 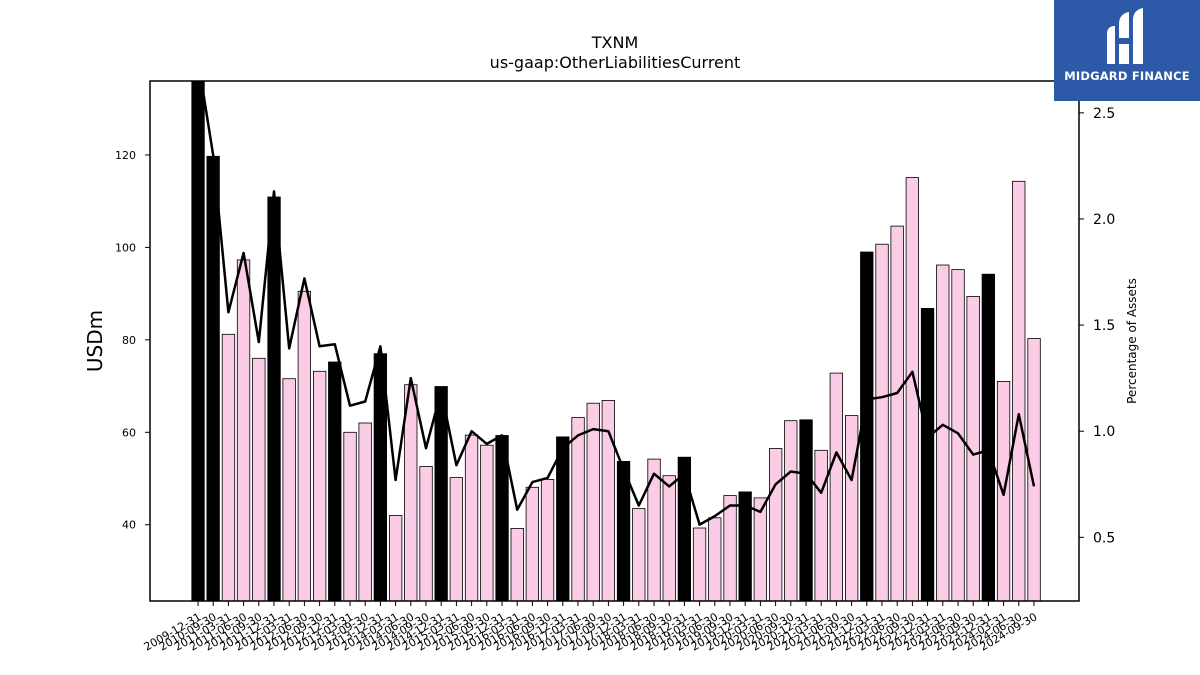 What do you see at coordinates (129, 340) in the screenshot?
I see `y-tick-label: 80` at bounding box center [129, 340].